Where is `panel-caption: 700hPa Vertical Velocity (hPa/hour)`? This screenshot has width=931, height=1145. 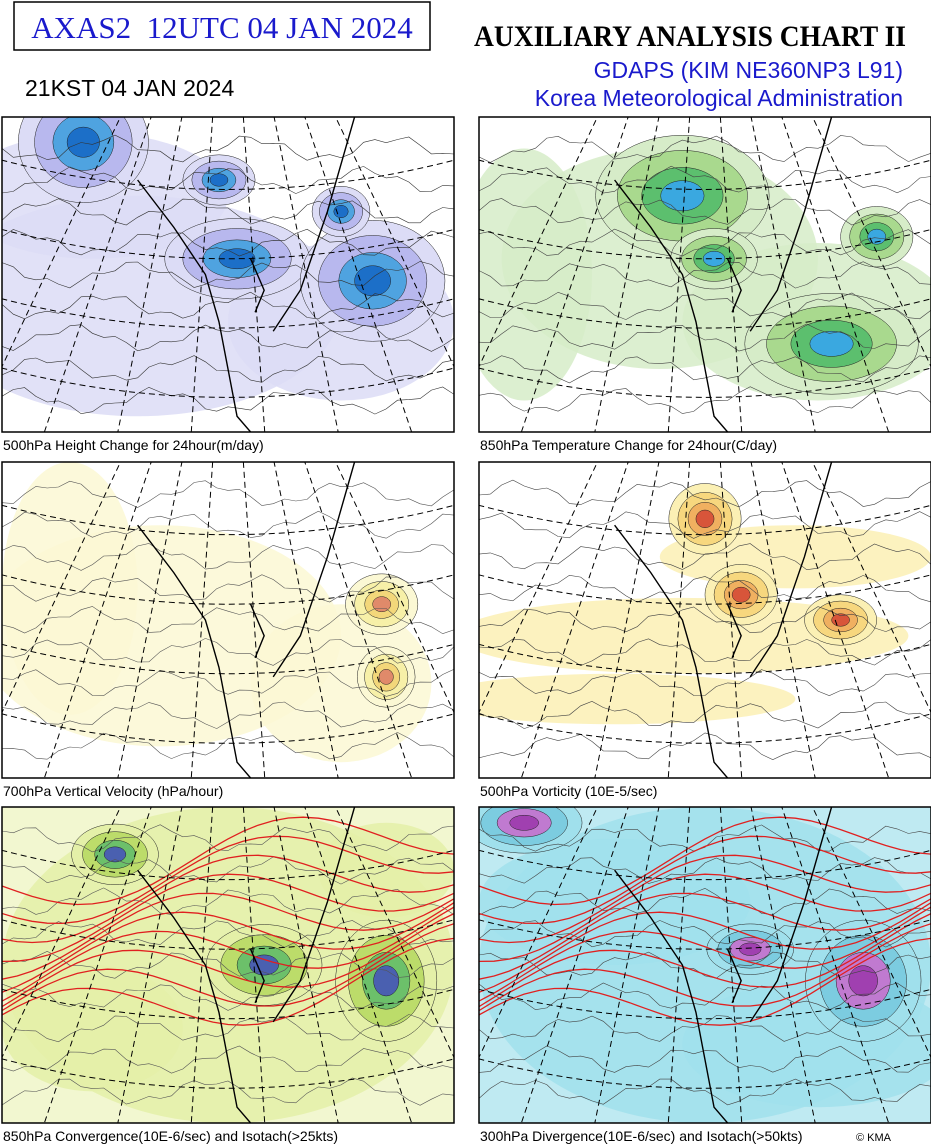
panel-caption: 700hPa Vertical Velocity (hPa/hour) is located at coordinates (113, 791).